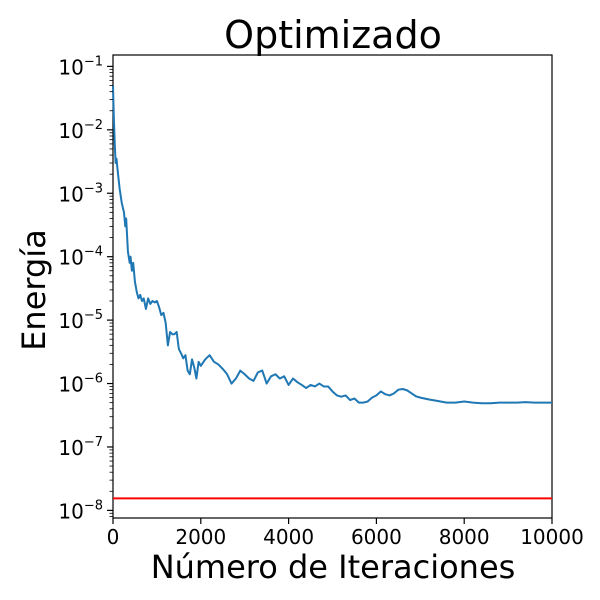 This screenshot has width=600, height=600. I want to click on chart-title: Optimizado, so click(333, 35).